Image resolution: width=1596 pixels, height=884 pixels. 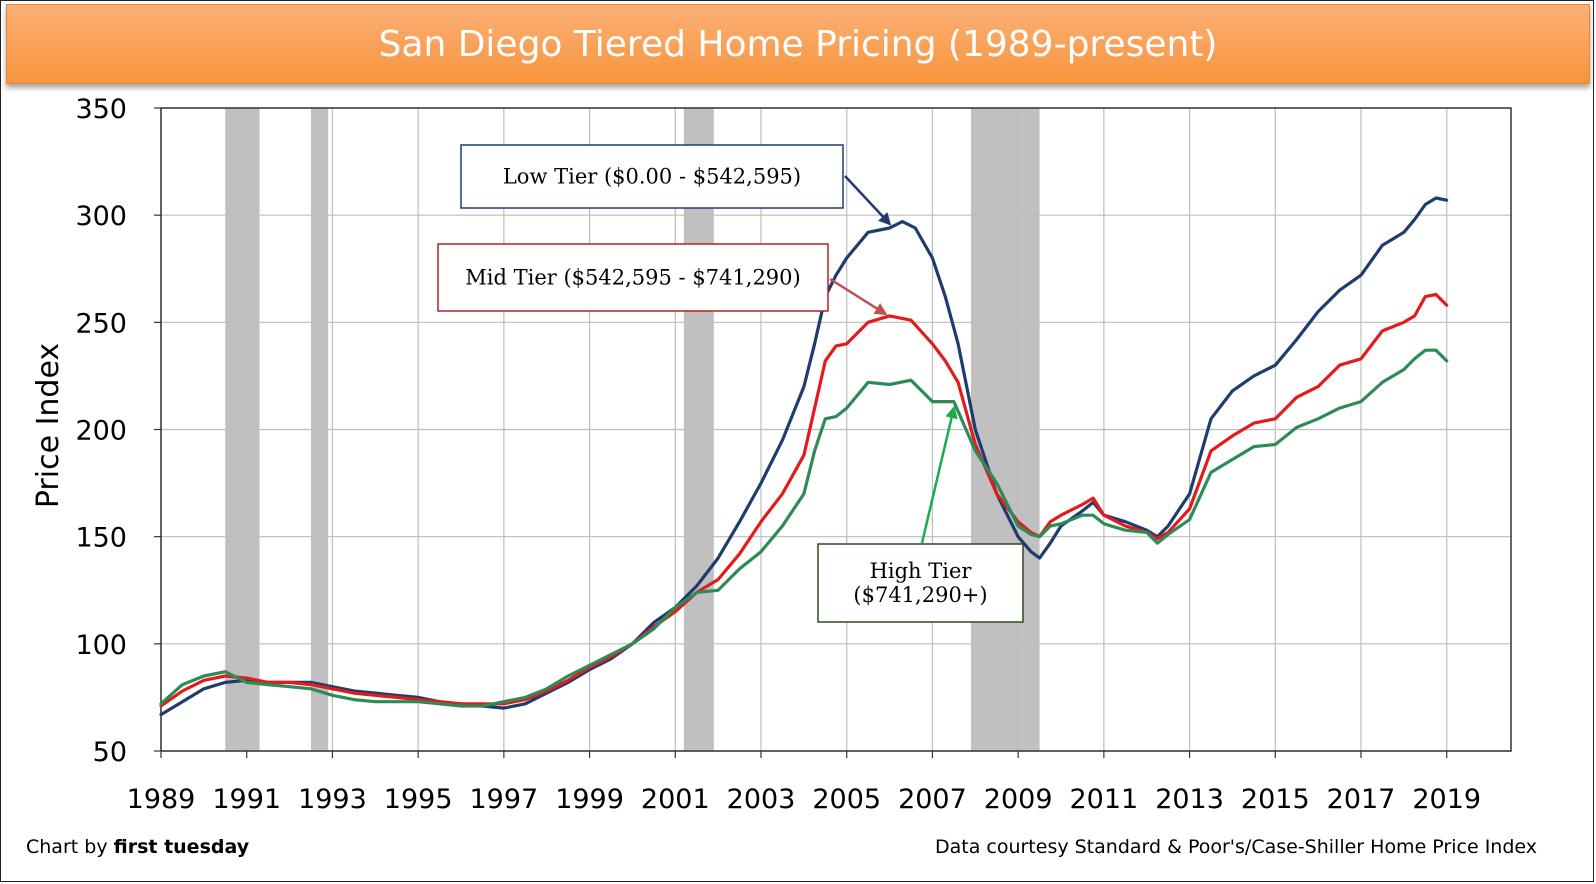 What do you see at coordinates (161, 799) in the screenshot?
I see `x-tick-label: 1989` at bounding box center [161, 799].